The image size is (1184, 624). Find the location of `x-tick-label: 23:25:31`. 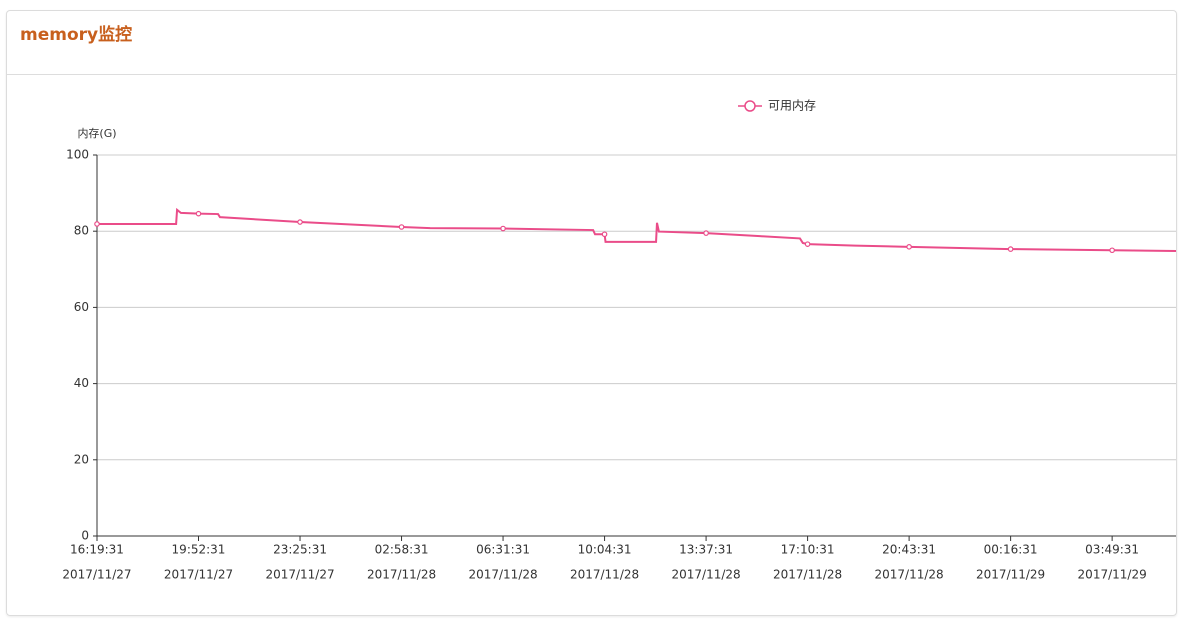

x-tick-label: 23:25:31 is located at coordinates (300, 550).